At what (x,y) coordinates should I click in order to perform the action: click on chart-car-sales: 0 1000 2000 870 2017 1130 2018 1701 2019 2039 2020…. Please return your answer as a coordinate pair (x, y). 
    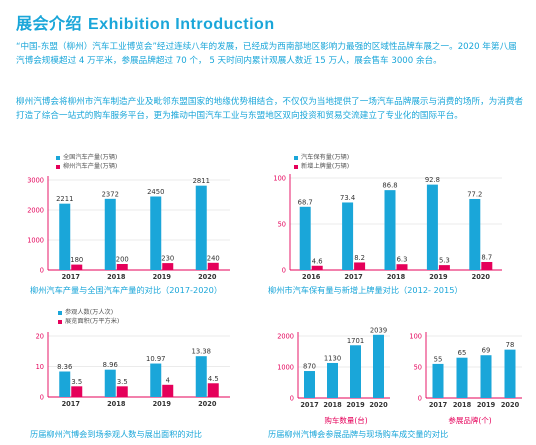
    Looking at the image, I should click on (358, 373).